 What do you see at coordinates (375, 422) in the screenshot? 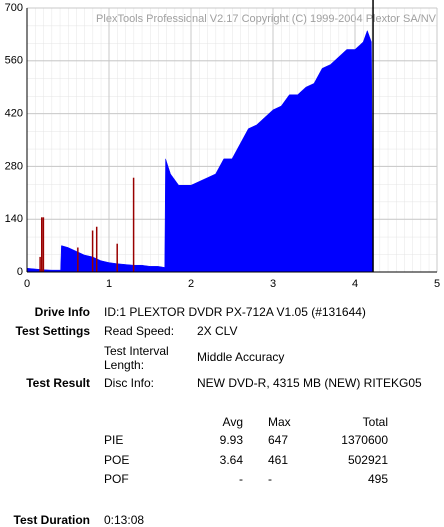
I see `column-header: Total` at bounding box center [375, 422].